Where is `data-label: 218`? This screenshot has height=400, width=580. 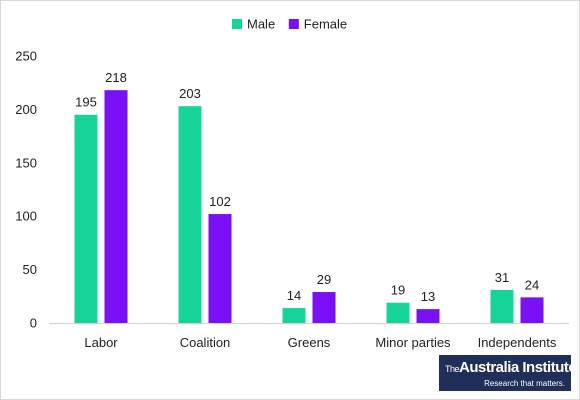
data-label: 218 is located at coordinates (116, 77).